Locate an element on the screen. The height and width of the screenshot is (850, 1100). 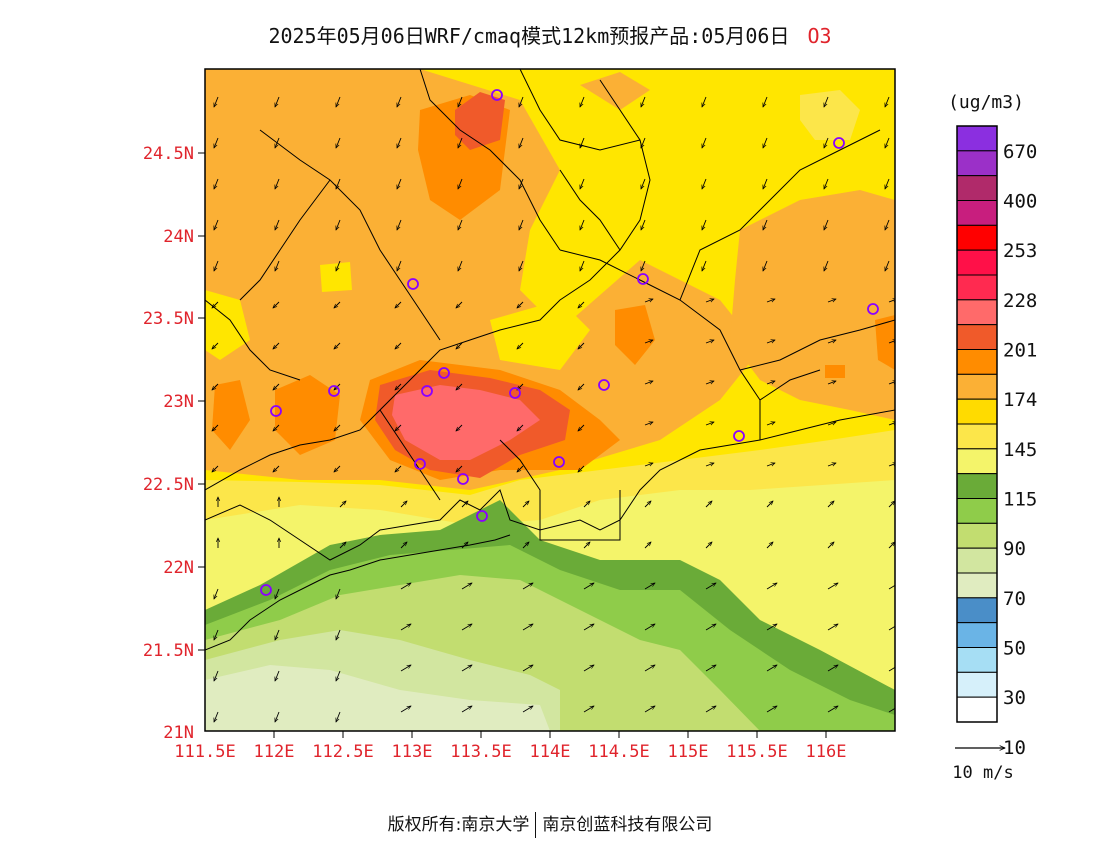
legend-label: 228 is located at coordinates (1020, 301).